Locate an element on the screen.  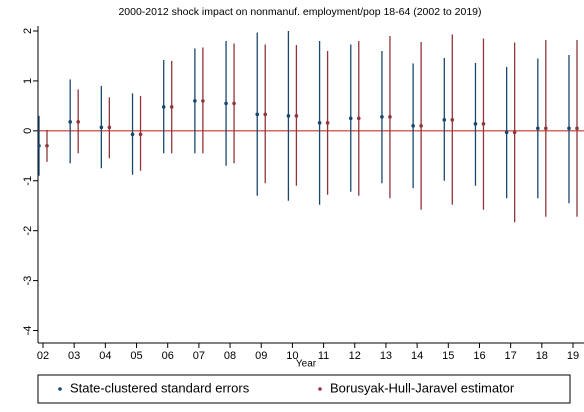
x-tick-label: 09 is located at coordinates (261, 356).